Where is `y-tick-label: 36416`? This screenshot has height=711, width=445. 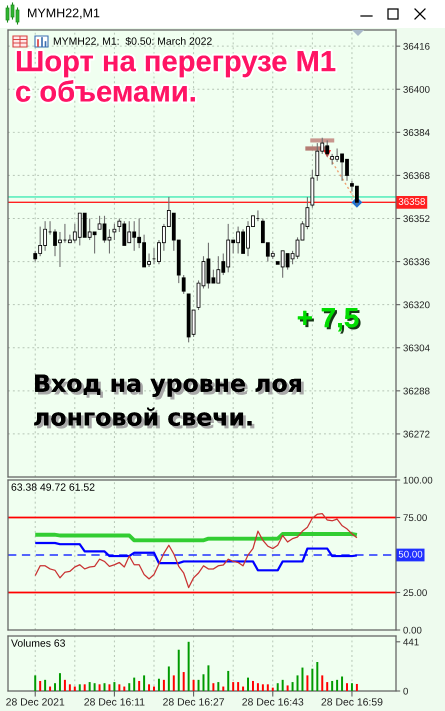 y-tick-label: 36416 is located at coordinates (416, 46).